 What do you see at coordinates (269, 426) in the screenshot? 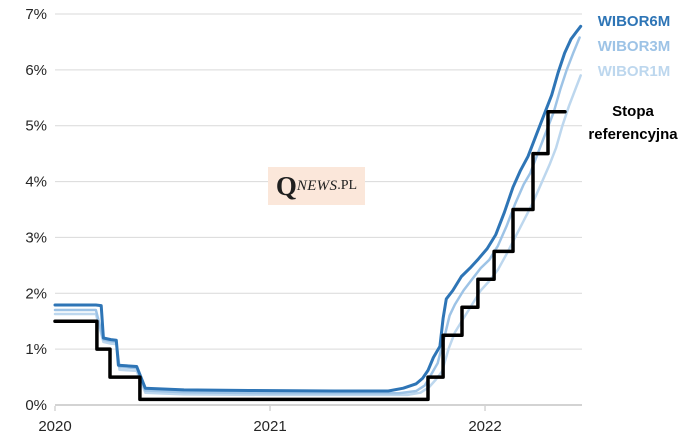
I see `x-tick-label-2021: 2021` at bounding box center [269, 426].